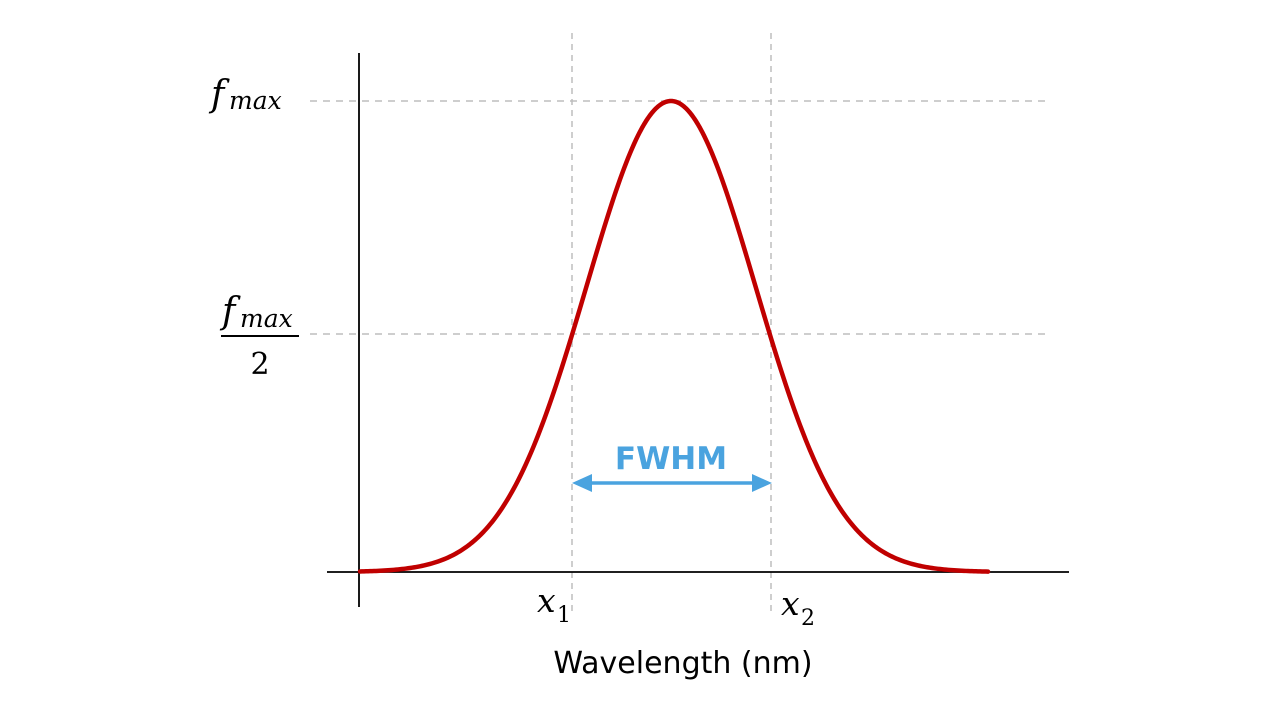 The height and width of the screenshot is (720, 1280). I want to click on fwhm-arrow-left-head, so click(582, 483).